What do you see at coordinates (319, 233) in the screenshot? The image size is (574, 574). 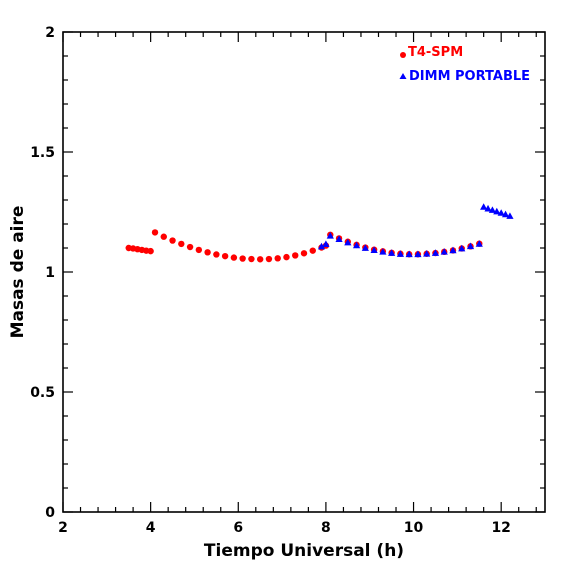 I see `data-points` at bounding box center [319, 233].